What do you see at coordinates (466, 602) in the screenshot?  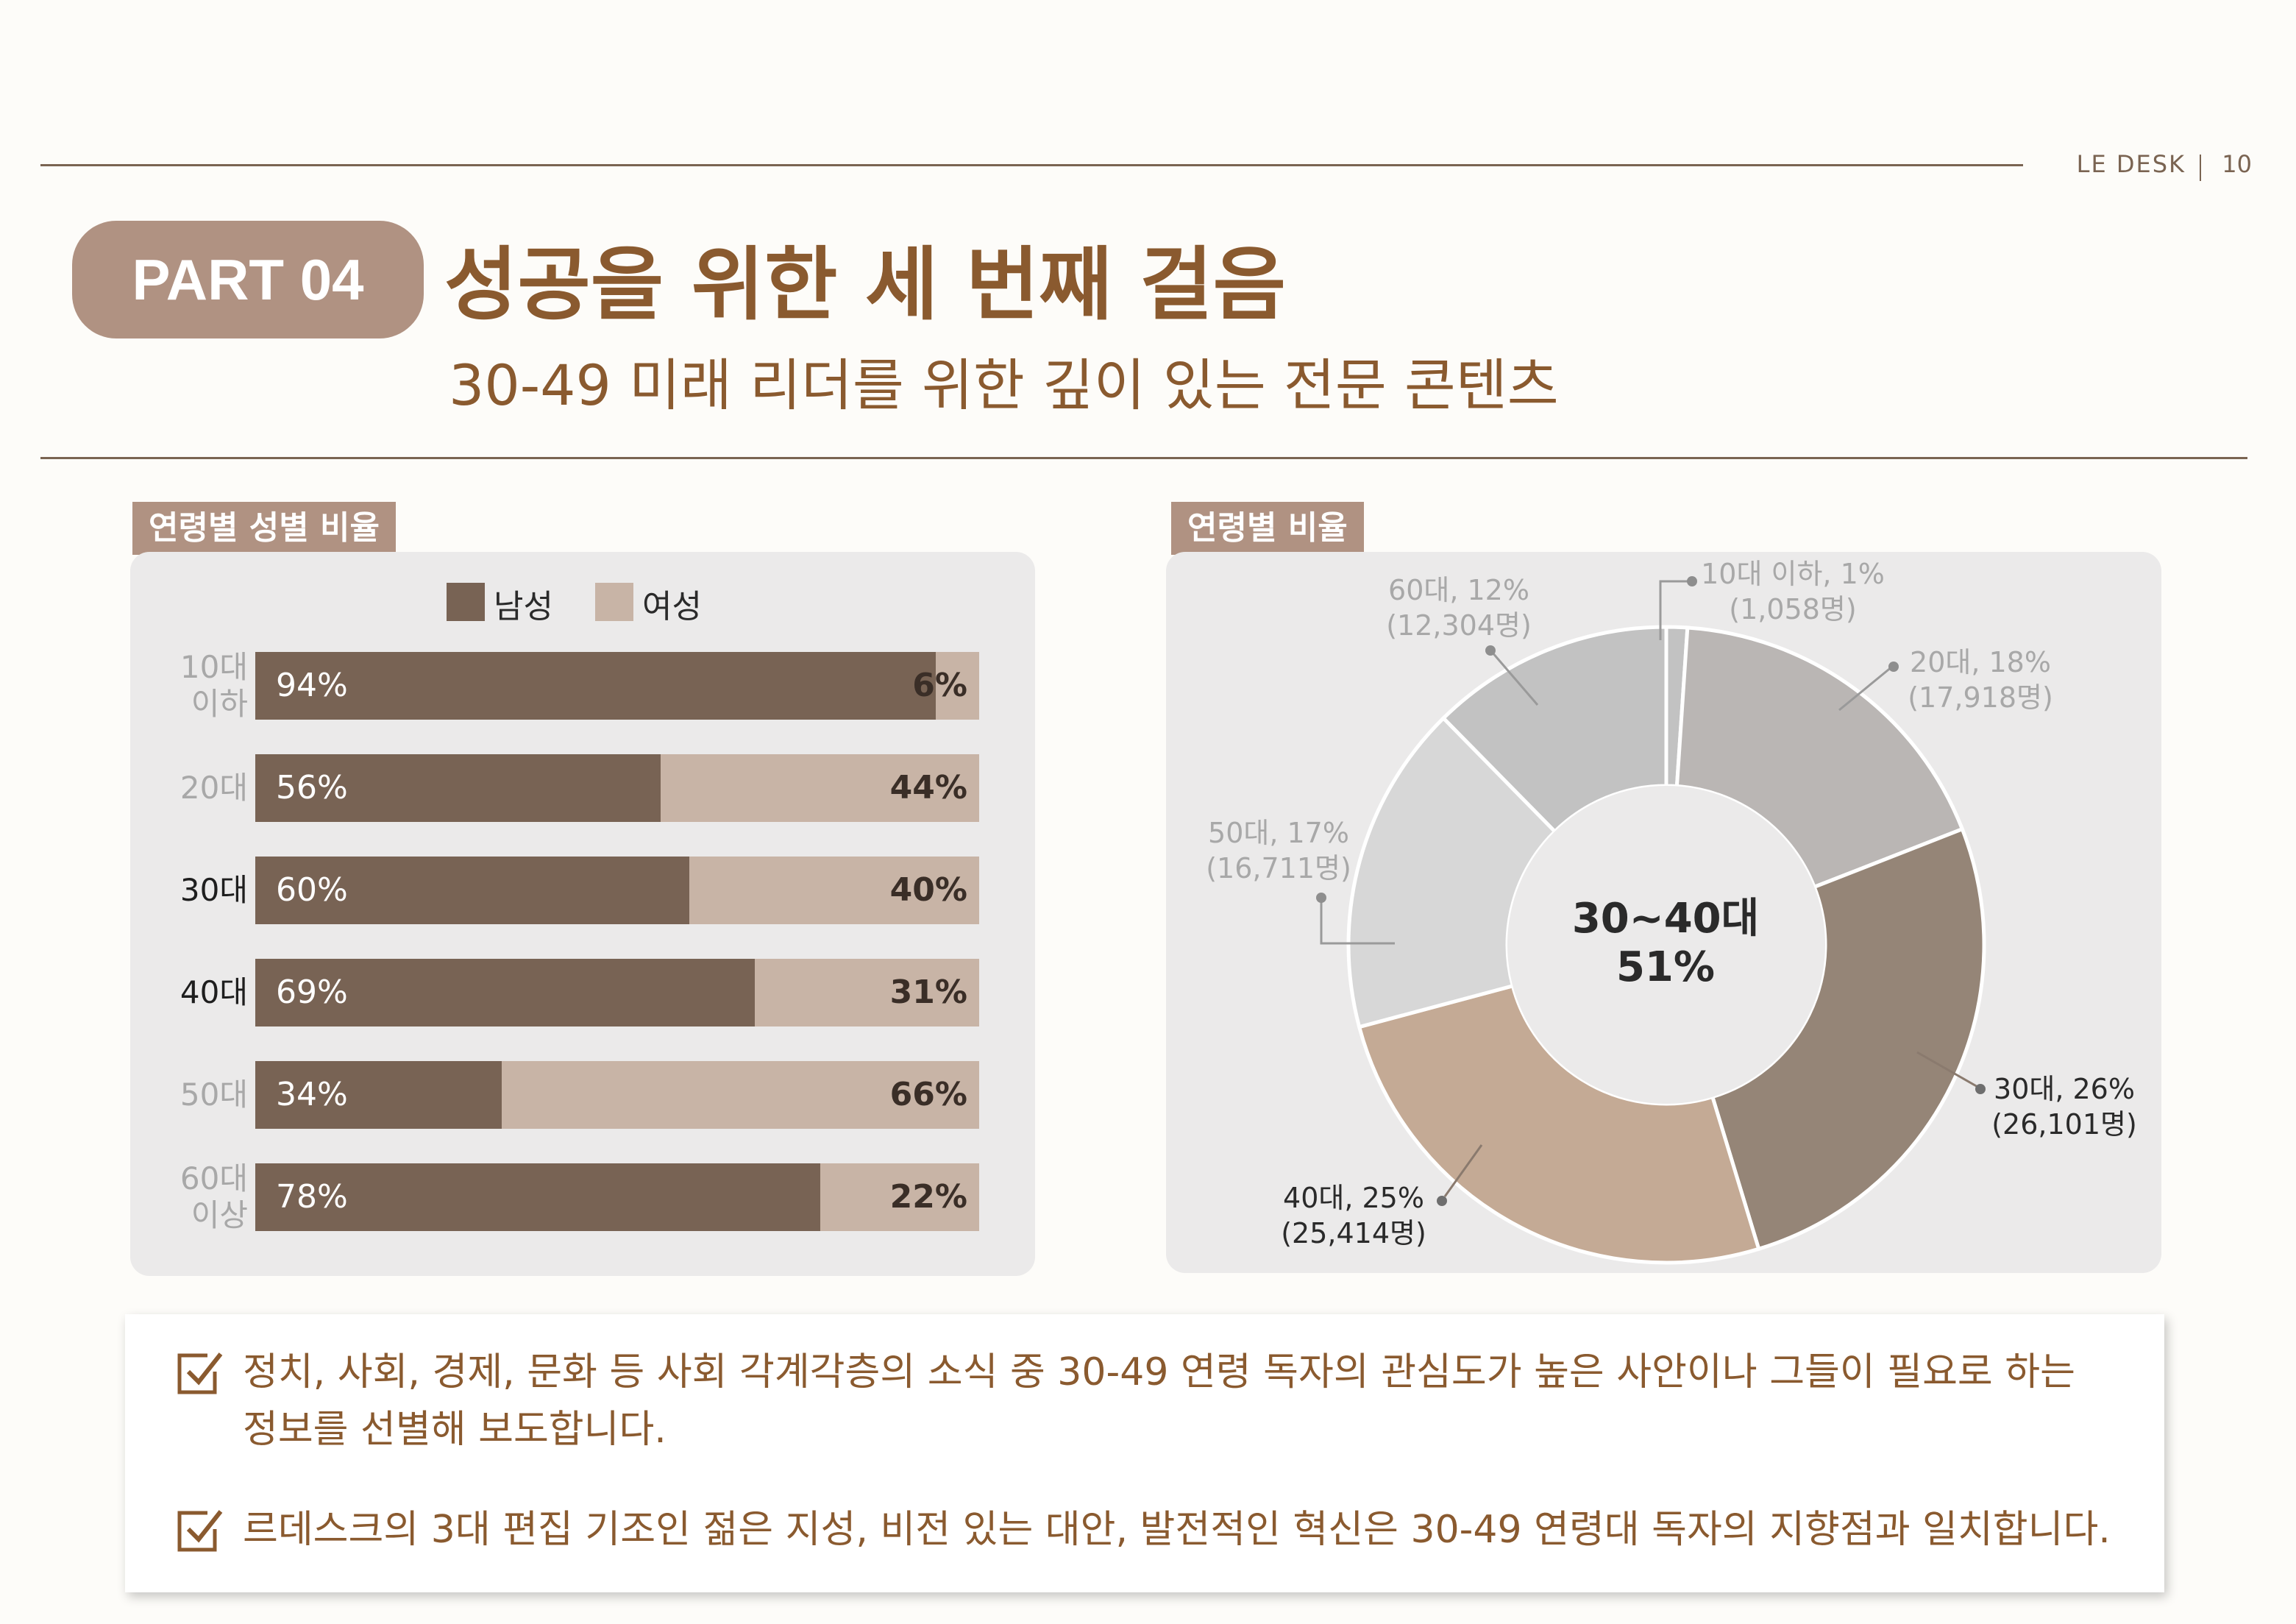 I see `legend-male-swatch` at bounding box center [466, 602].